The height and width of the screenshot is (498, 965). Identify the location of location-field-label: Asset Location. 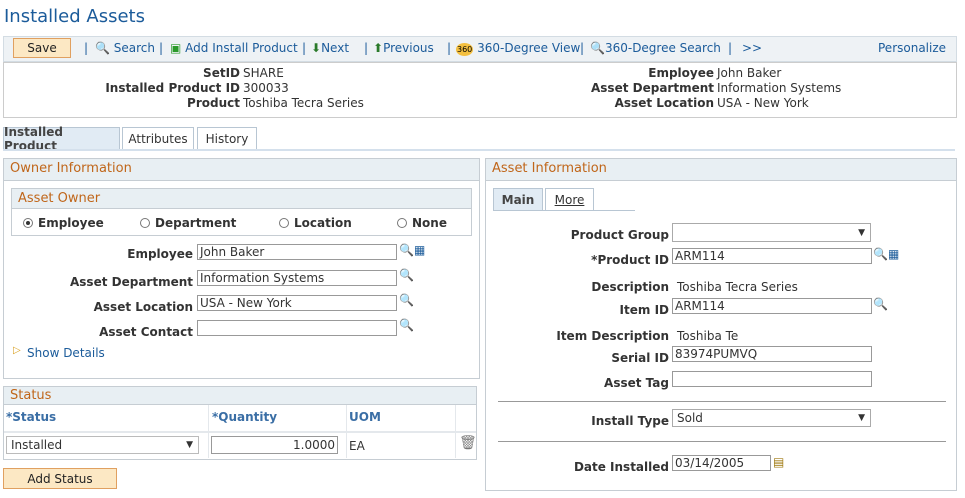
(143, 307).